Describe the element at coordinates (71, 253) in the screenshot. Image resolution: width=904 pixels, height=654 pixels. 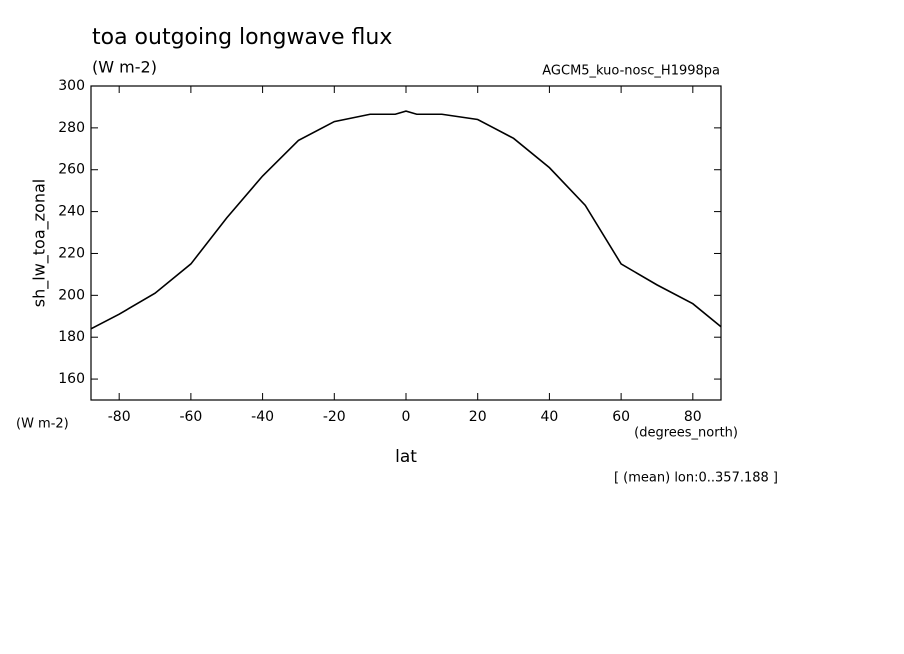
I see `y-tick-label: 220` at that location.